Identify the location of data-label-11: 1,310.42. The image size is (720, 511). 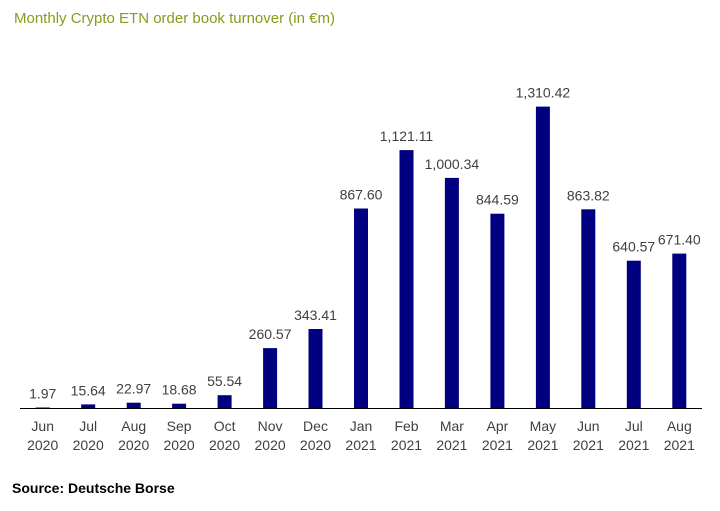
(543, 93).